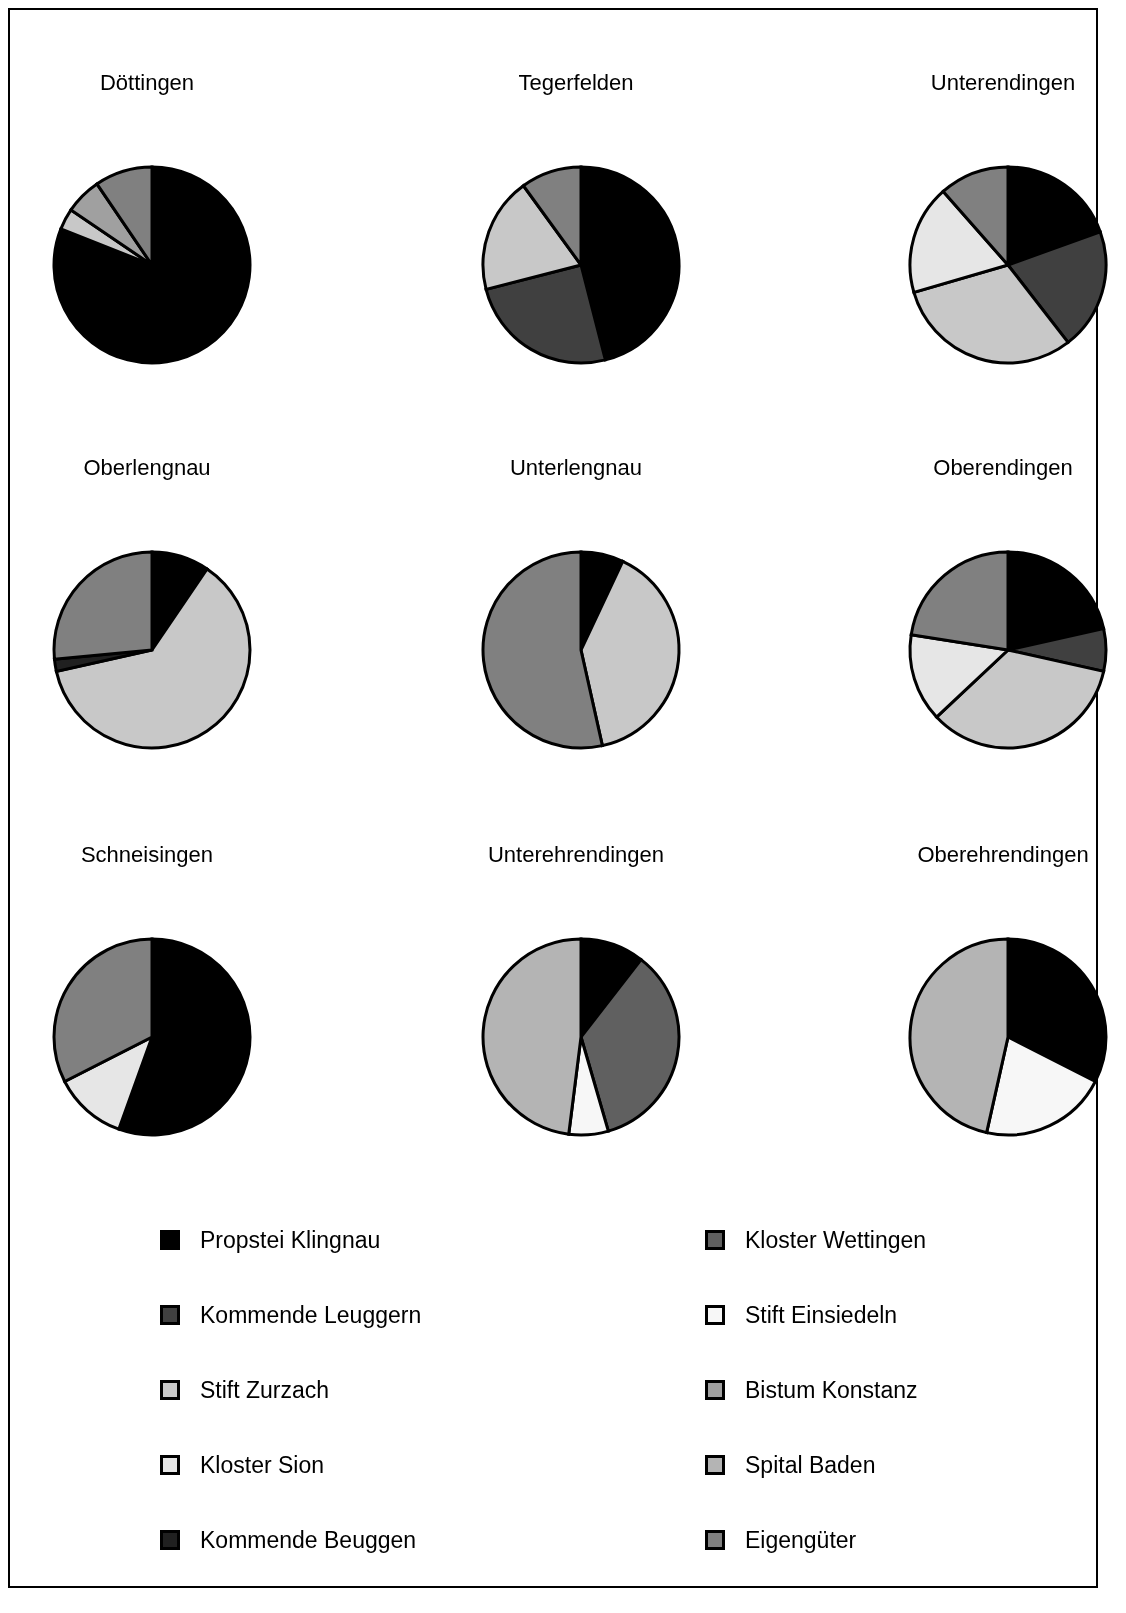  Describe the element at coordinates (1003, 467) in the screenshot. I see `chart-title: Oberendingen` at that location.